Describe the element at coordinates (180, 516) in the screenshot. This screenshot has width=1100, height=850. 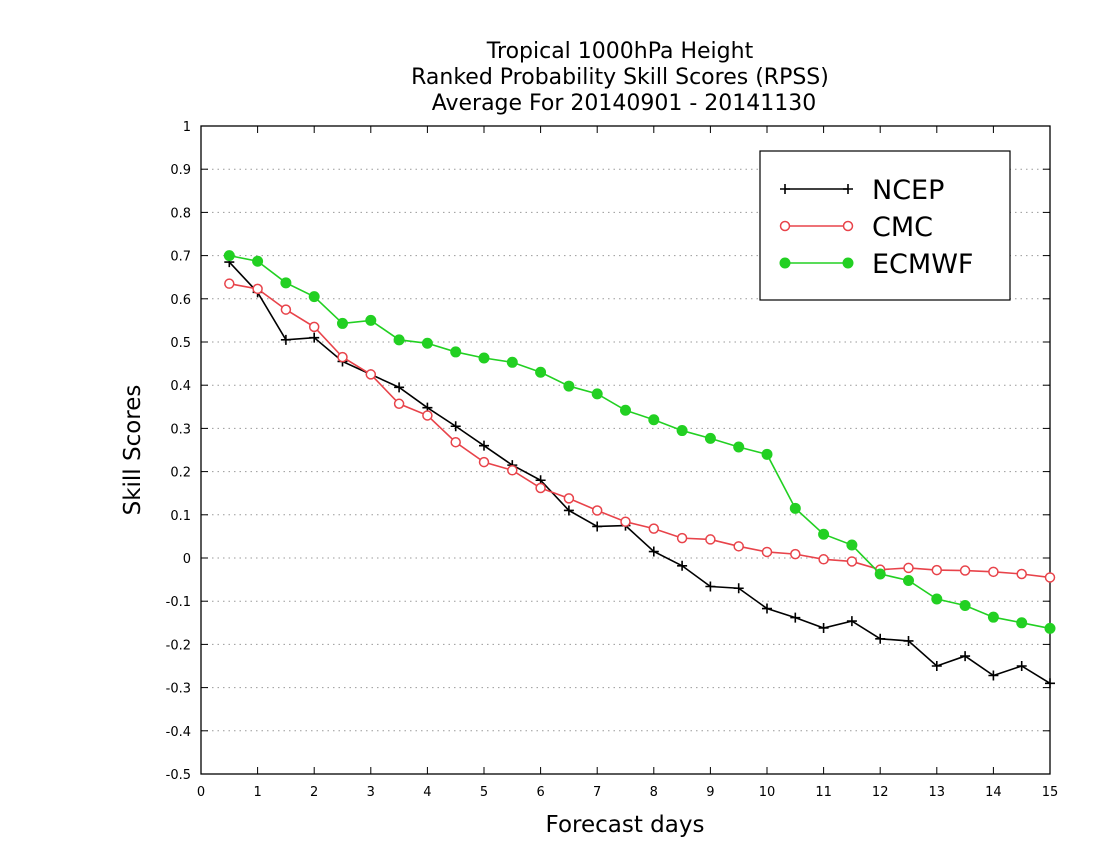
I see `y-tick-label: 0.1` at that location.